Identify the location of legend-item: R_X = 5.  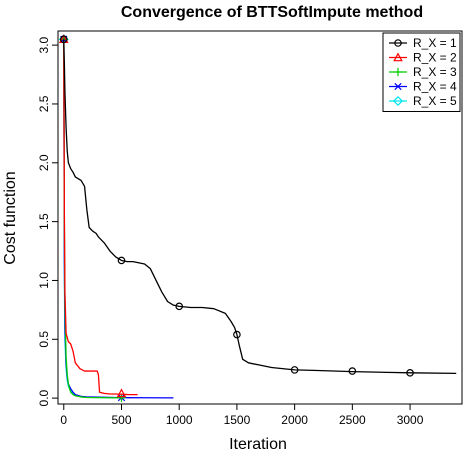
(423, 101).